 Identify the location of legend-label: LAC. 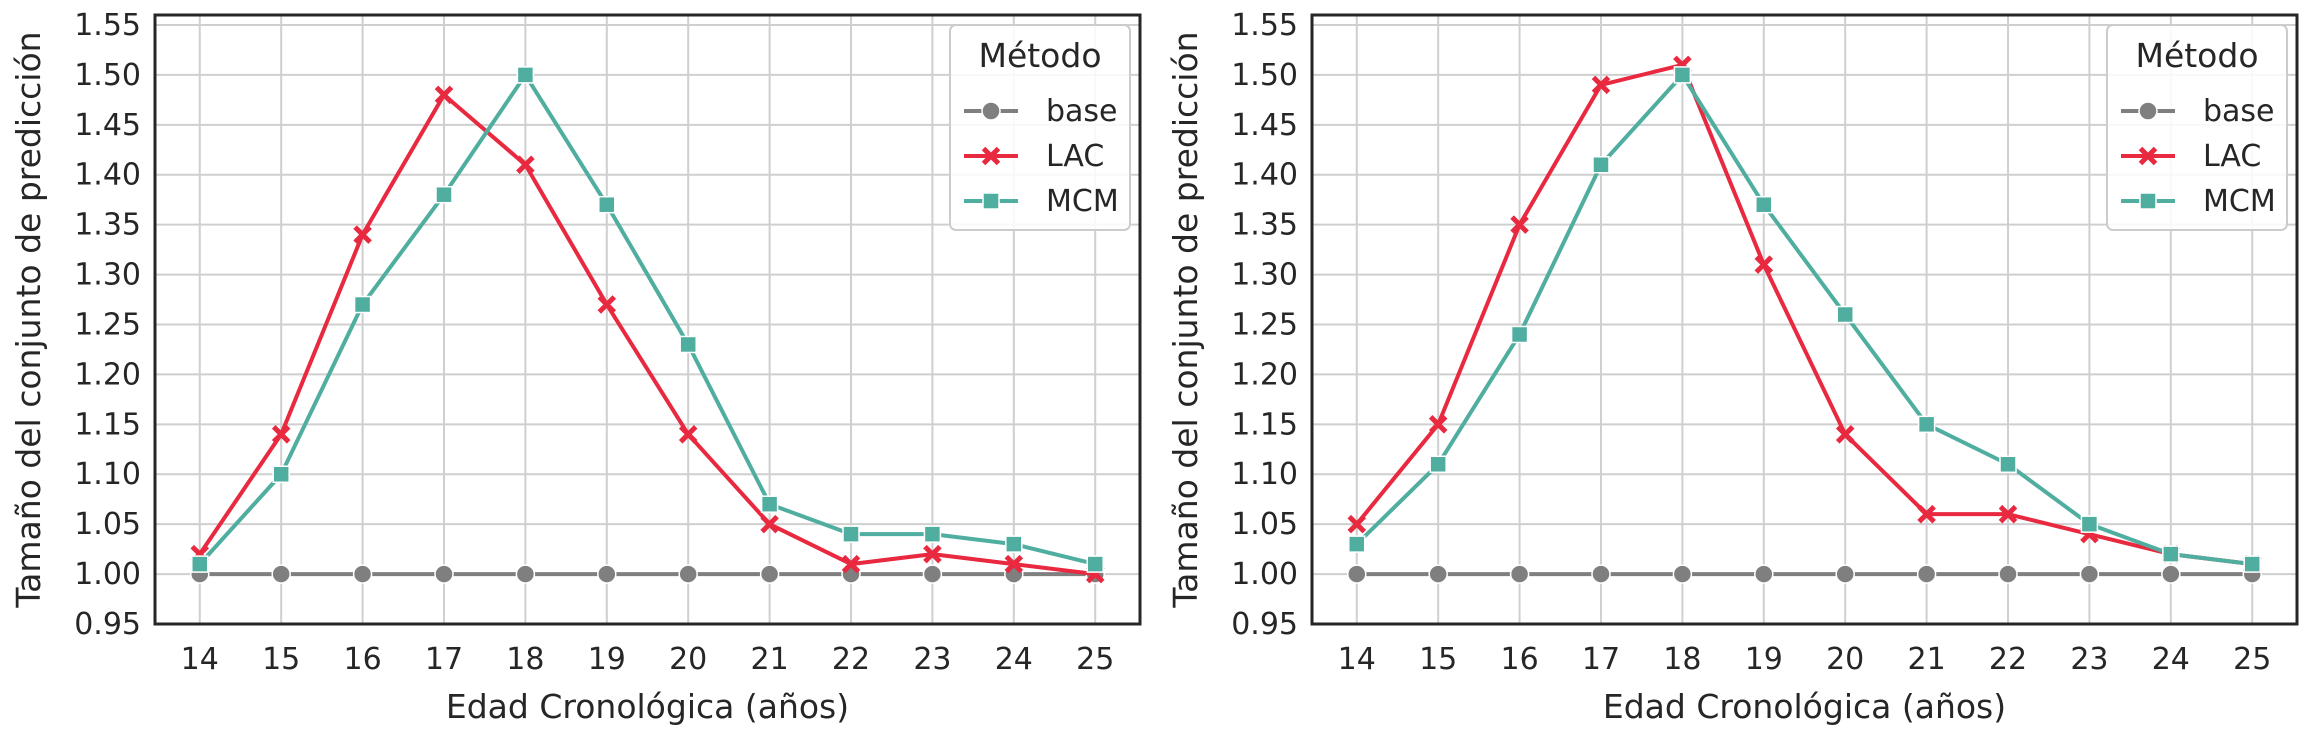
(2232, 156).